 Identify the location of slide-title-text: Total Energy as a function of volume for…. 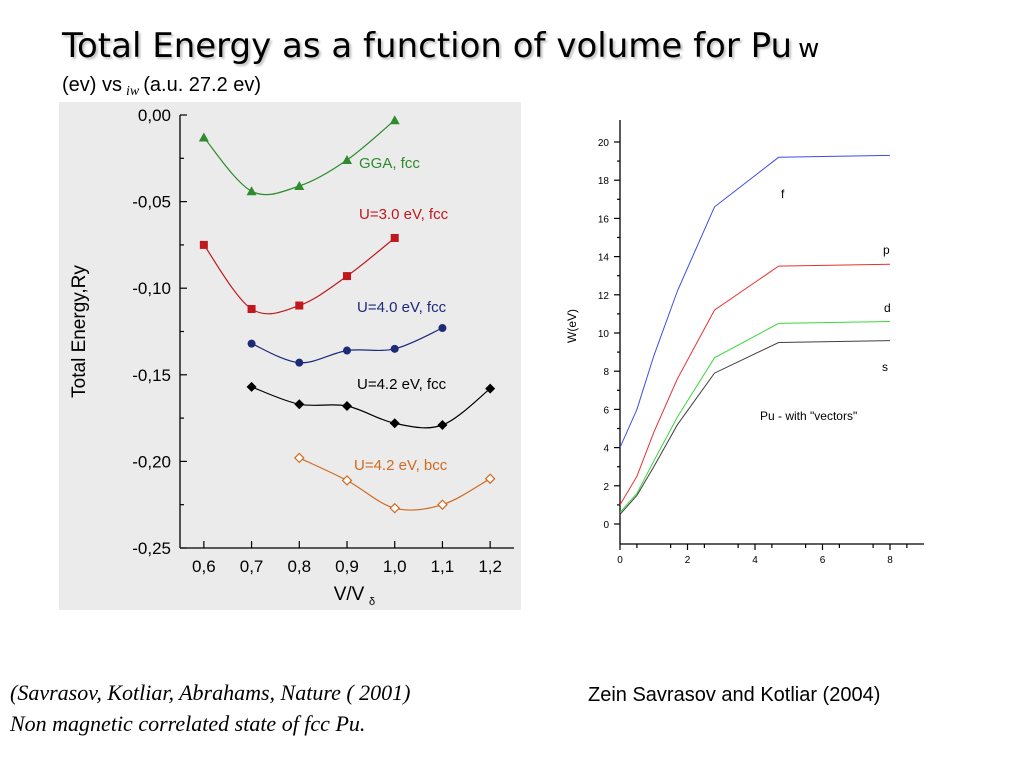
(427, 46).